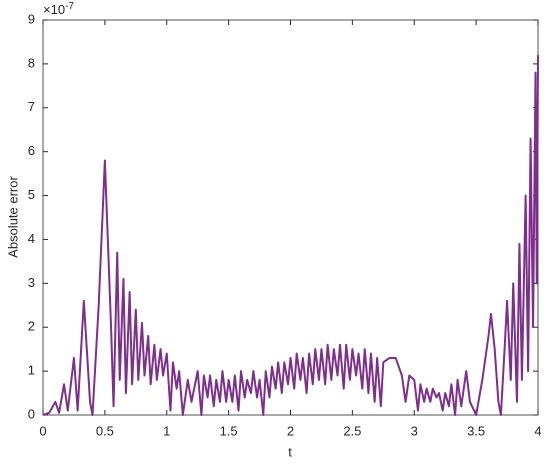 The height and width of the screenshot is (465, 550). I want to click on y-tick-label: 5, so click(31, 194).